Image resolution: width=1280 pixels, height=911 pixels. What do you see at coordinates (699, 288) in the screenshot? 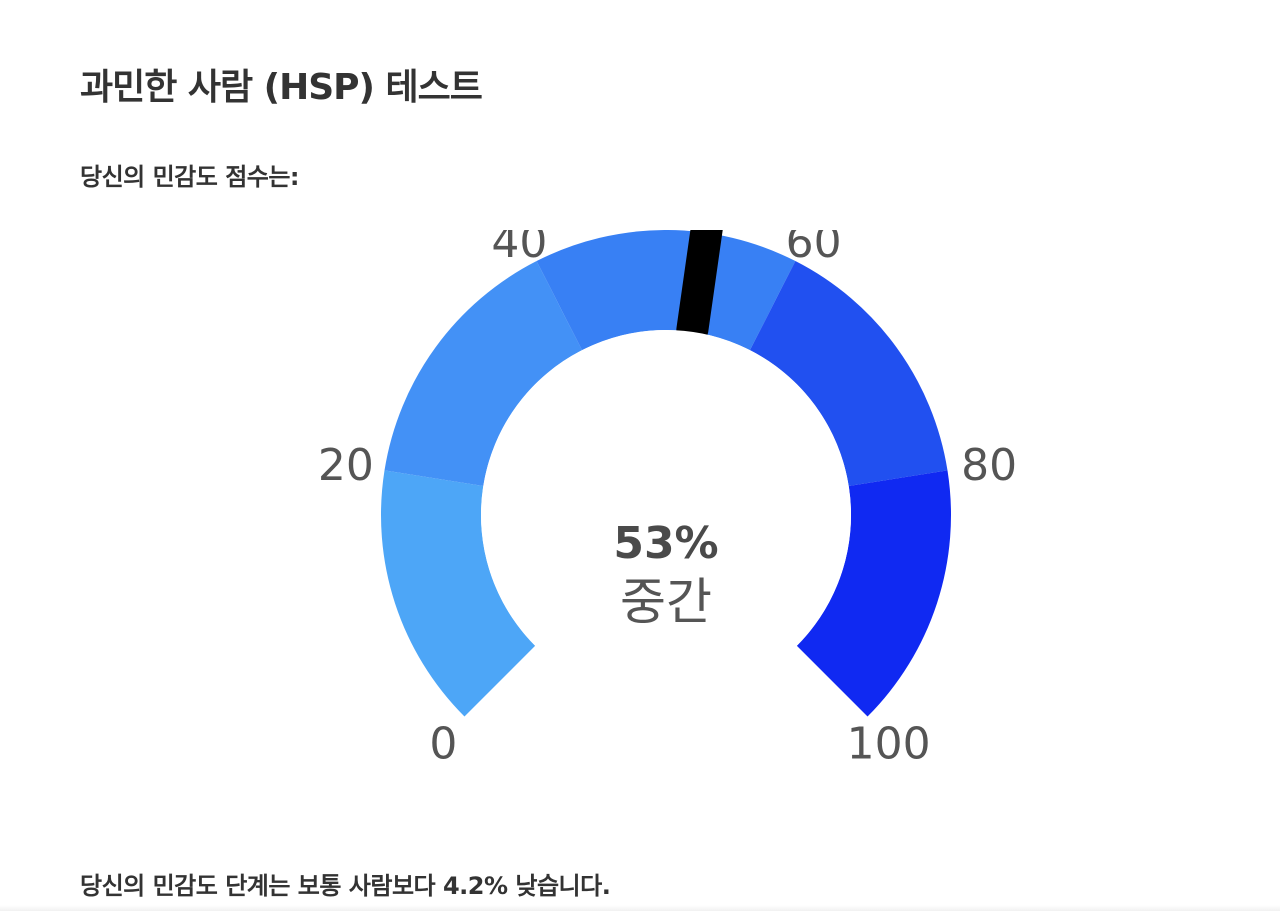
I see `gauge-needle` at bounding box center [699, 288].